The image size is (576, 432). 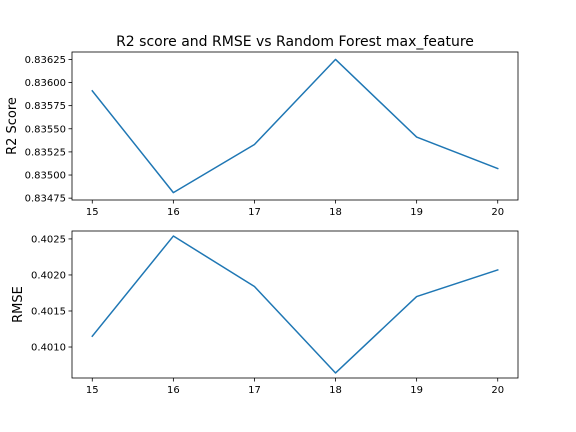 I want to click on r2-score-x-tick-label: 16, so click(x=173, y=212).